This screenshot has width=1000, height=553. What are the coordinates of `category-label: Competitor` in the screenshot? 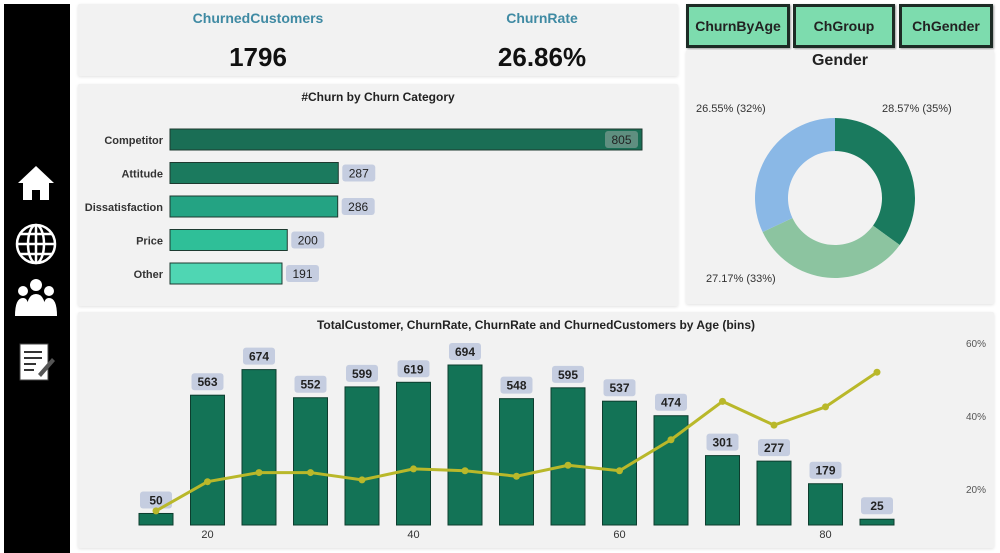 It's located at (133, 141).